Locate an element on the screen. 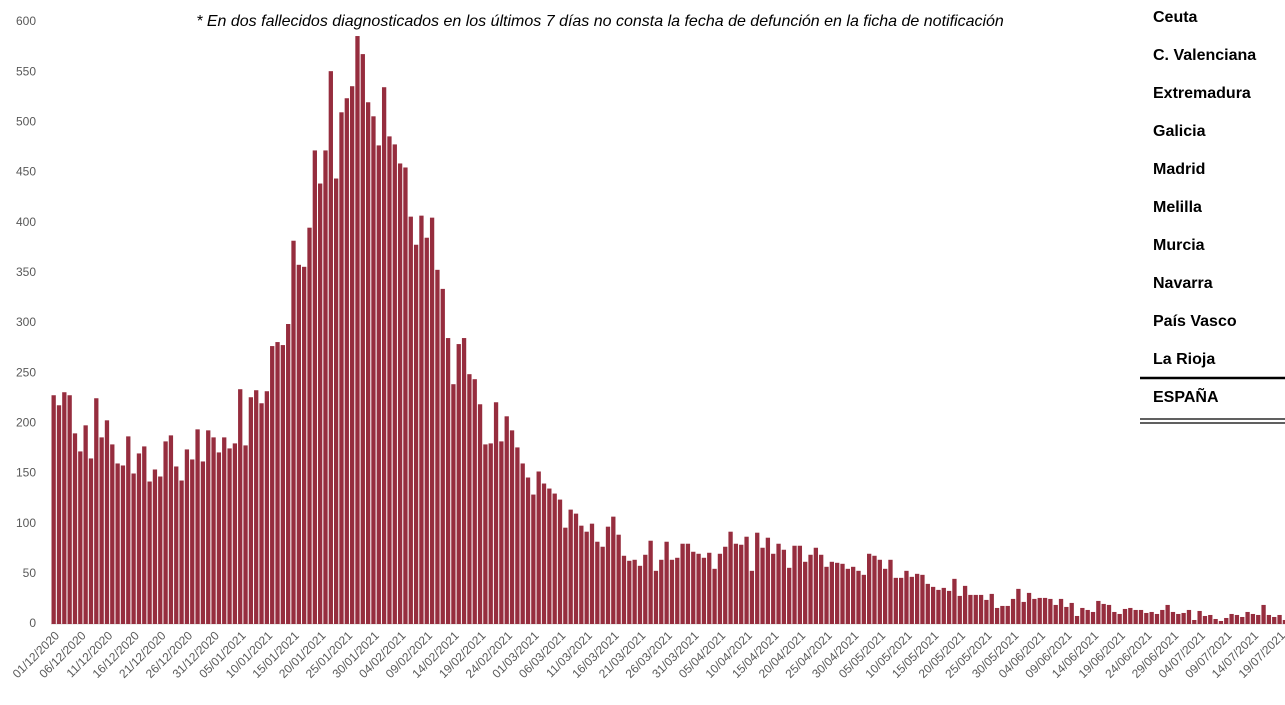  y-tick-label: 150 is located at coordinates (26, 473).